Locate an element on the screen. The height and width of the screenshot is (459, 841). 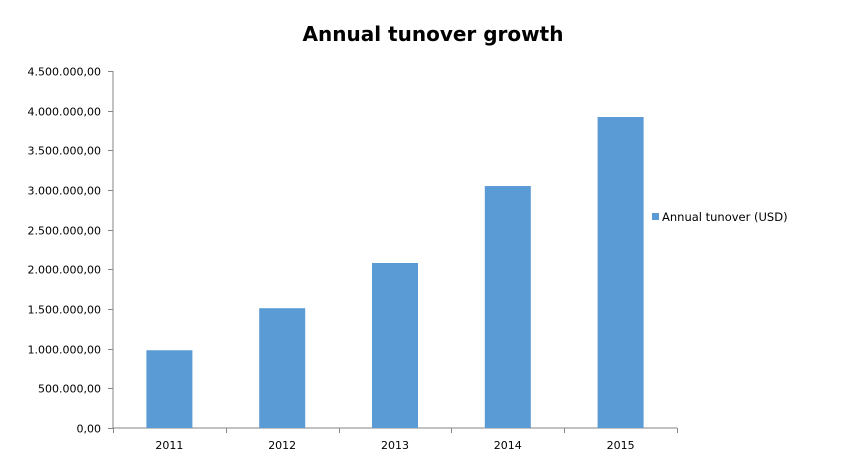
legend-swatch is located at coordinates (655, 216).